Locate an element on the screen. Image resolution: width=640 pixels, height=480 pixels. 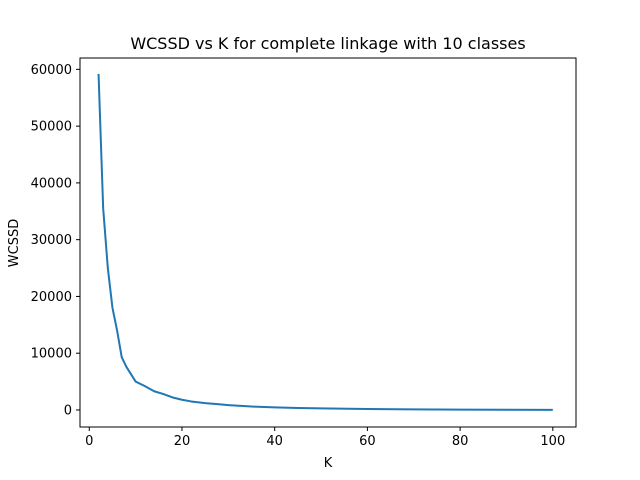
y-tick-label: 40000 is located at coordinates (51, 183).